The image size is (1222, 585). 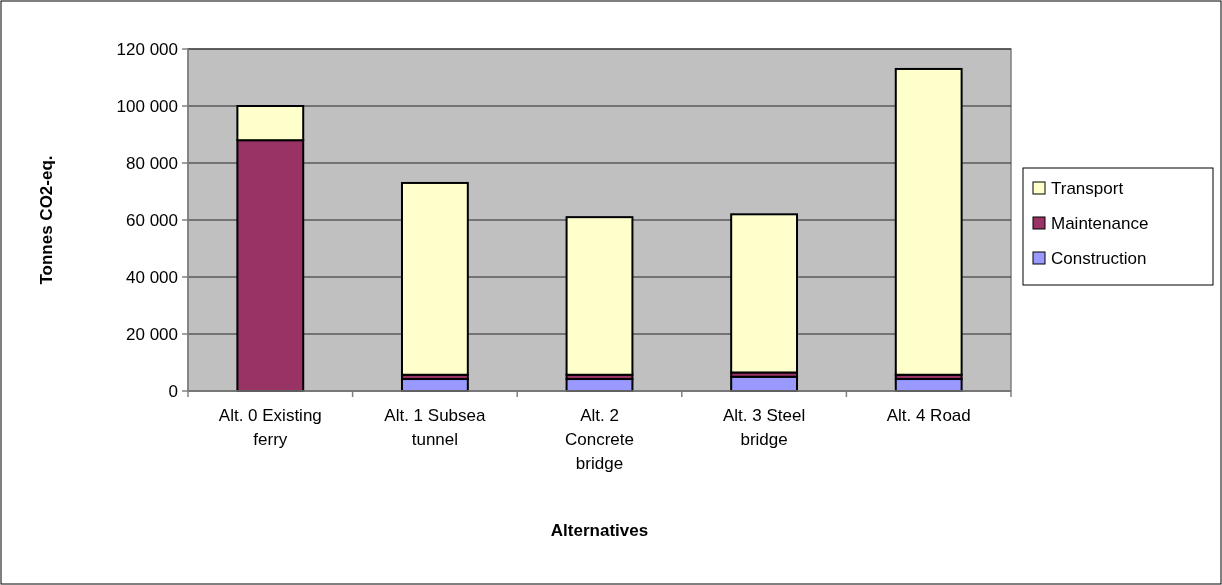 I want to click on x-tick-label: Alt. 2 Concrete bridge, so click(x=599, y=439).